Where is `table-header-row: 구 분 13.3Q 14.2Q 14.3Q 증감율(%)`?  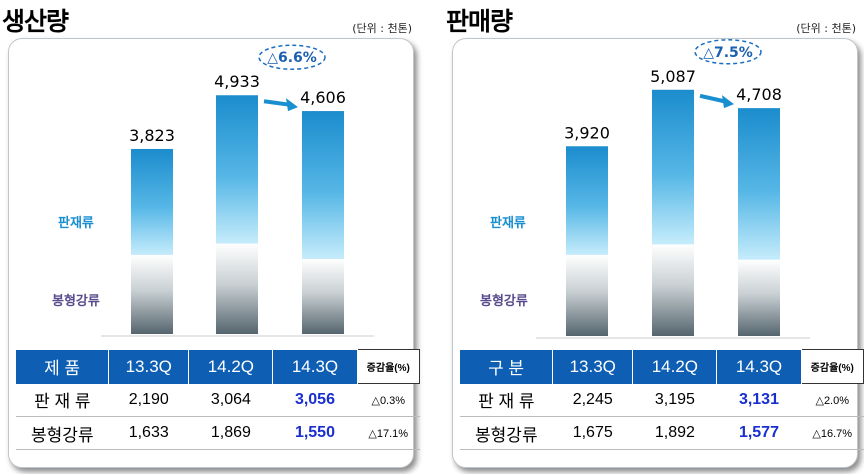
table-header-row: 구 분 13.3Q 14.2Q 14.3Q 증감율(%) is located at coordinates (662, 366).